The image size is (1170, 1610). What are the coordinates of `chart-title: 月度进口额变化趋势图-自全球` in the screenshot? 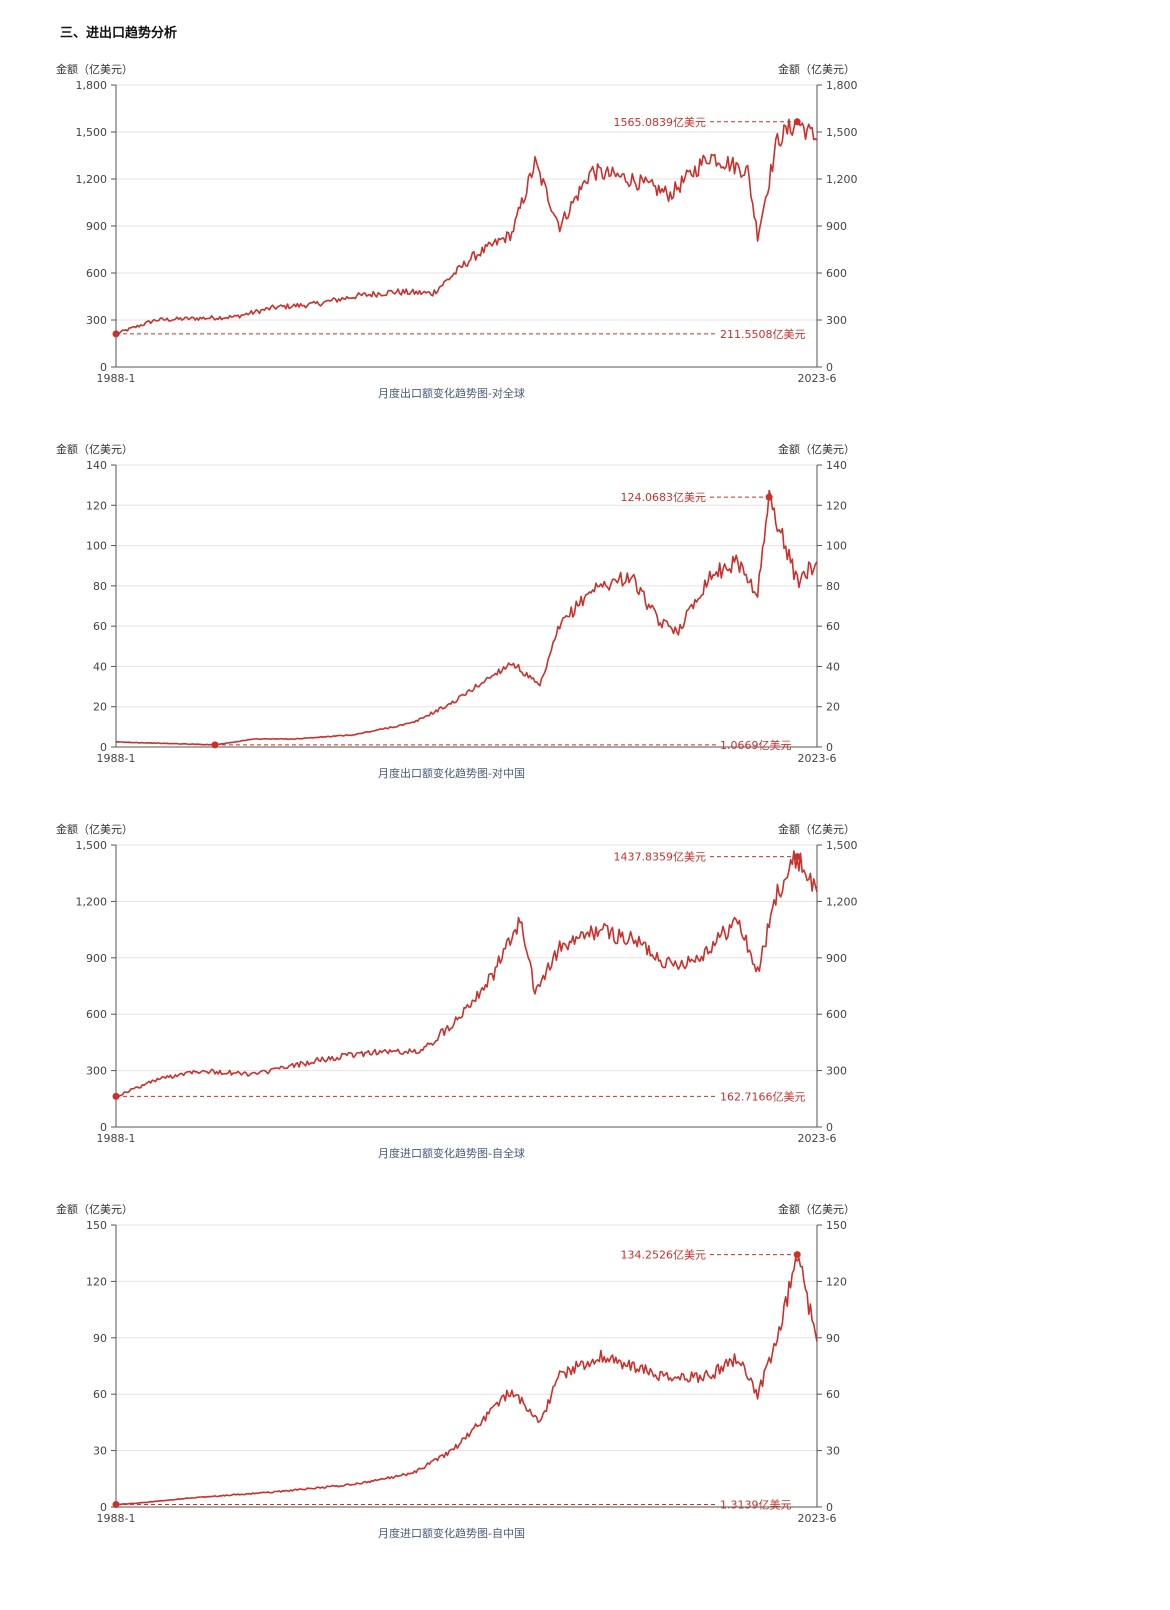 It's located at (451, 1153).